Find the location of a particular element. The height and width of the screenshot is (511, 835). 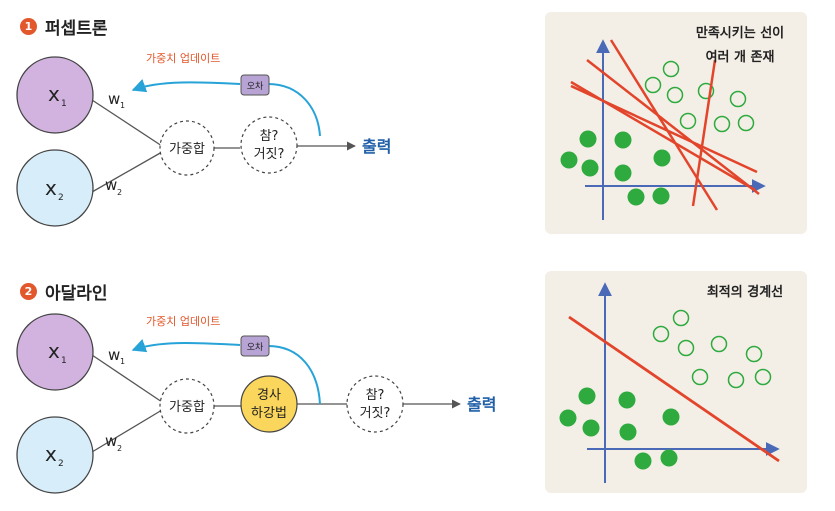

s1-output-label: 출력 is located at coordinates (376, 146).